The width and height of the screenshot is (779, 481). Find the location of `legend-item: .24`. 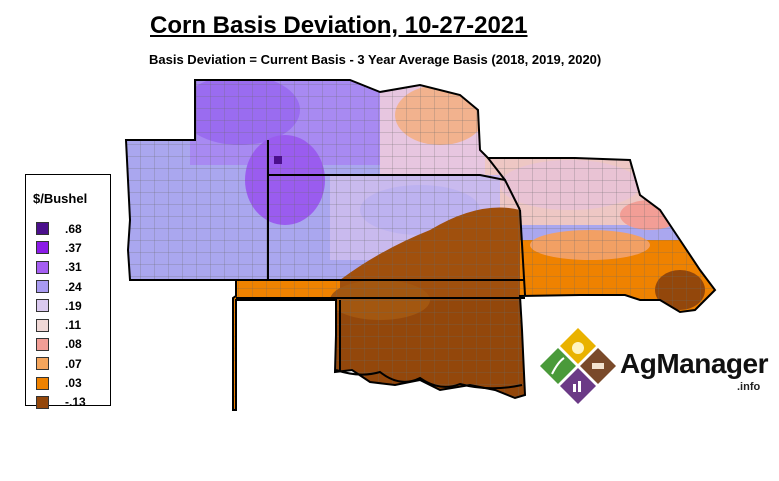

legend-item: .24 is located at coordinates (61, 286).